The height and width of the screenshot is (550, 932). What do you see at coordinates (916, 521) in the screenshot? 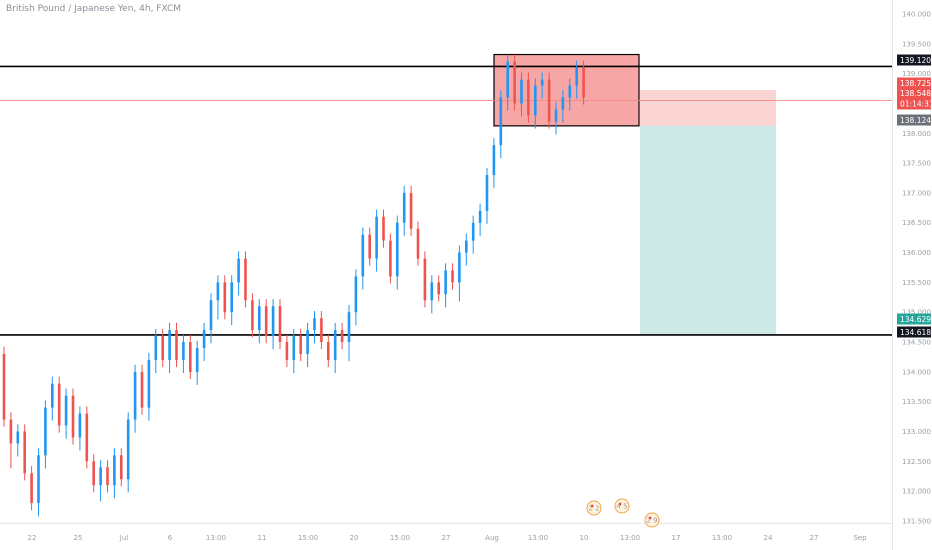
I see `y-tick-label: 131.500` at bounding box center [916, 521].